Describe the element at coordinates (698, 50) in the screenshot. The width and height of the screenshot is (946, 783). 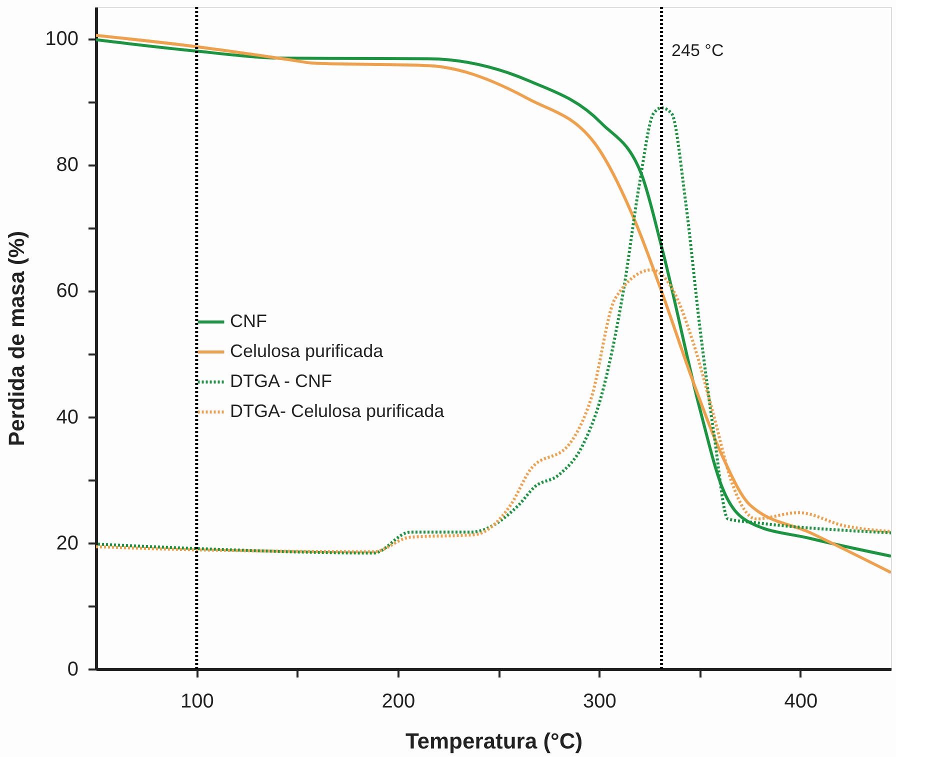
I see `ref-line-label: 245 °C` at that location.